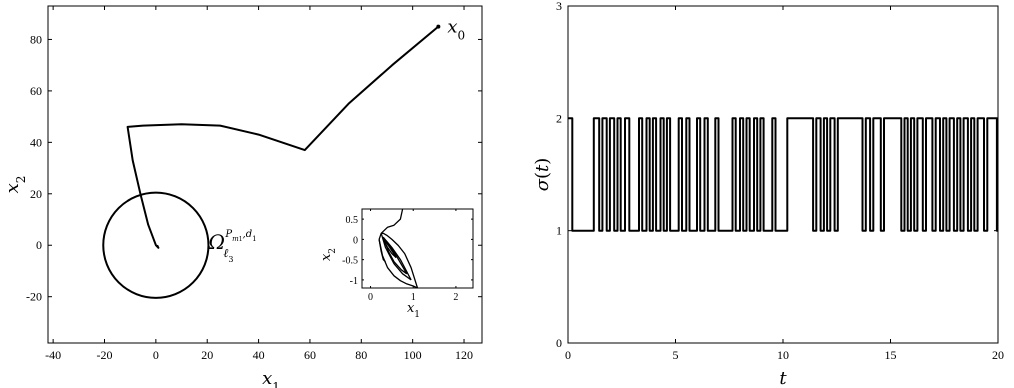  What do you see at coordinates (568, 355) in the screenshot?
I see `switching-x-tick-label: 0` at bounding box center [568, 355].